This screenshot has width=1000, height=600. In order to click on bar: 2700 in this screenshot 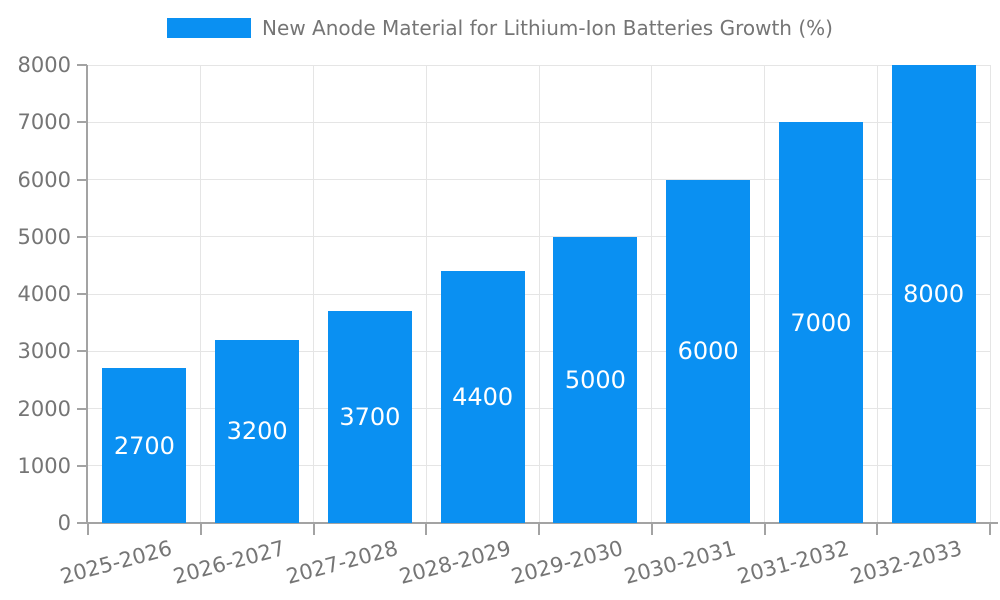, I will do `click(144, 445)`.